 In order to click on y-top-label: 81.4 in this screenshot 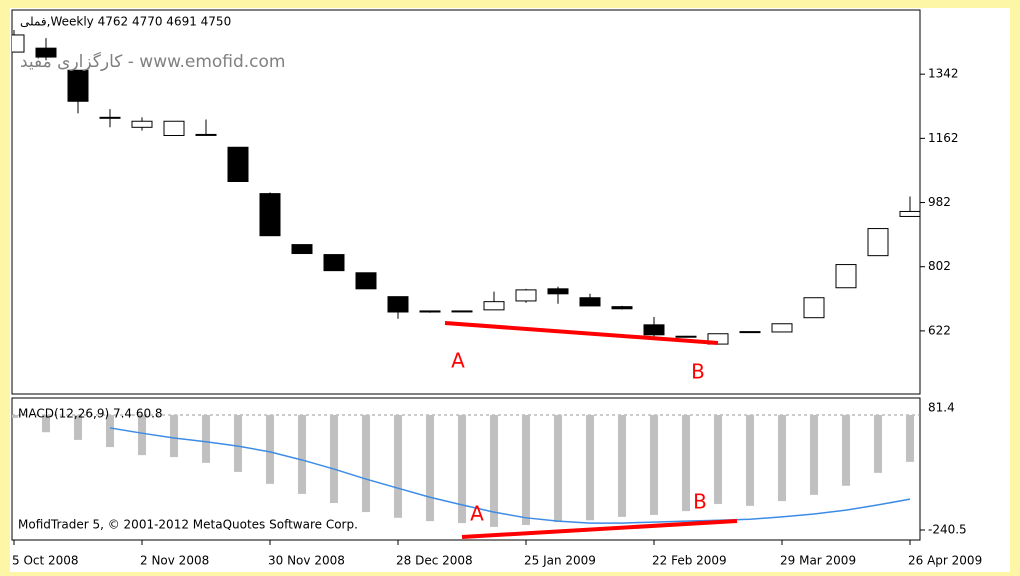, I will do `click(941, 408)`.